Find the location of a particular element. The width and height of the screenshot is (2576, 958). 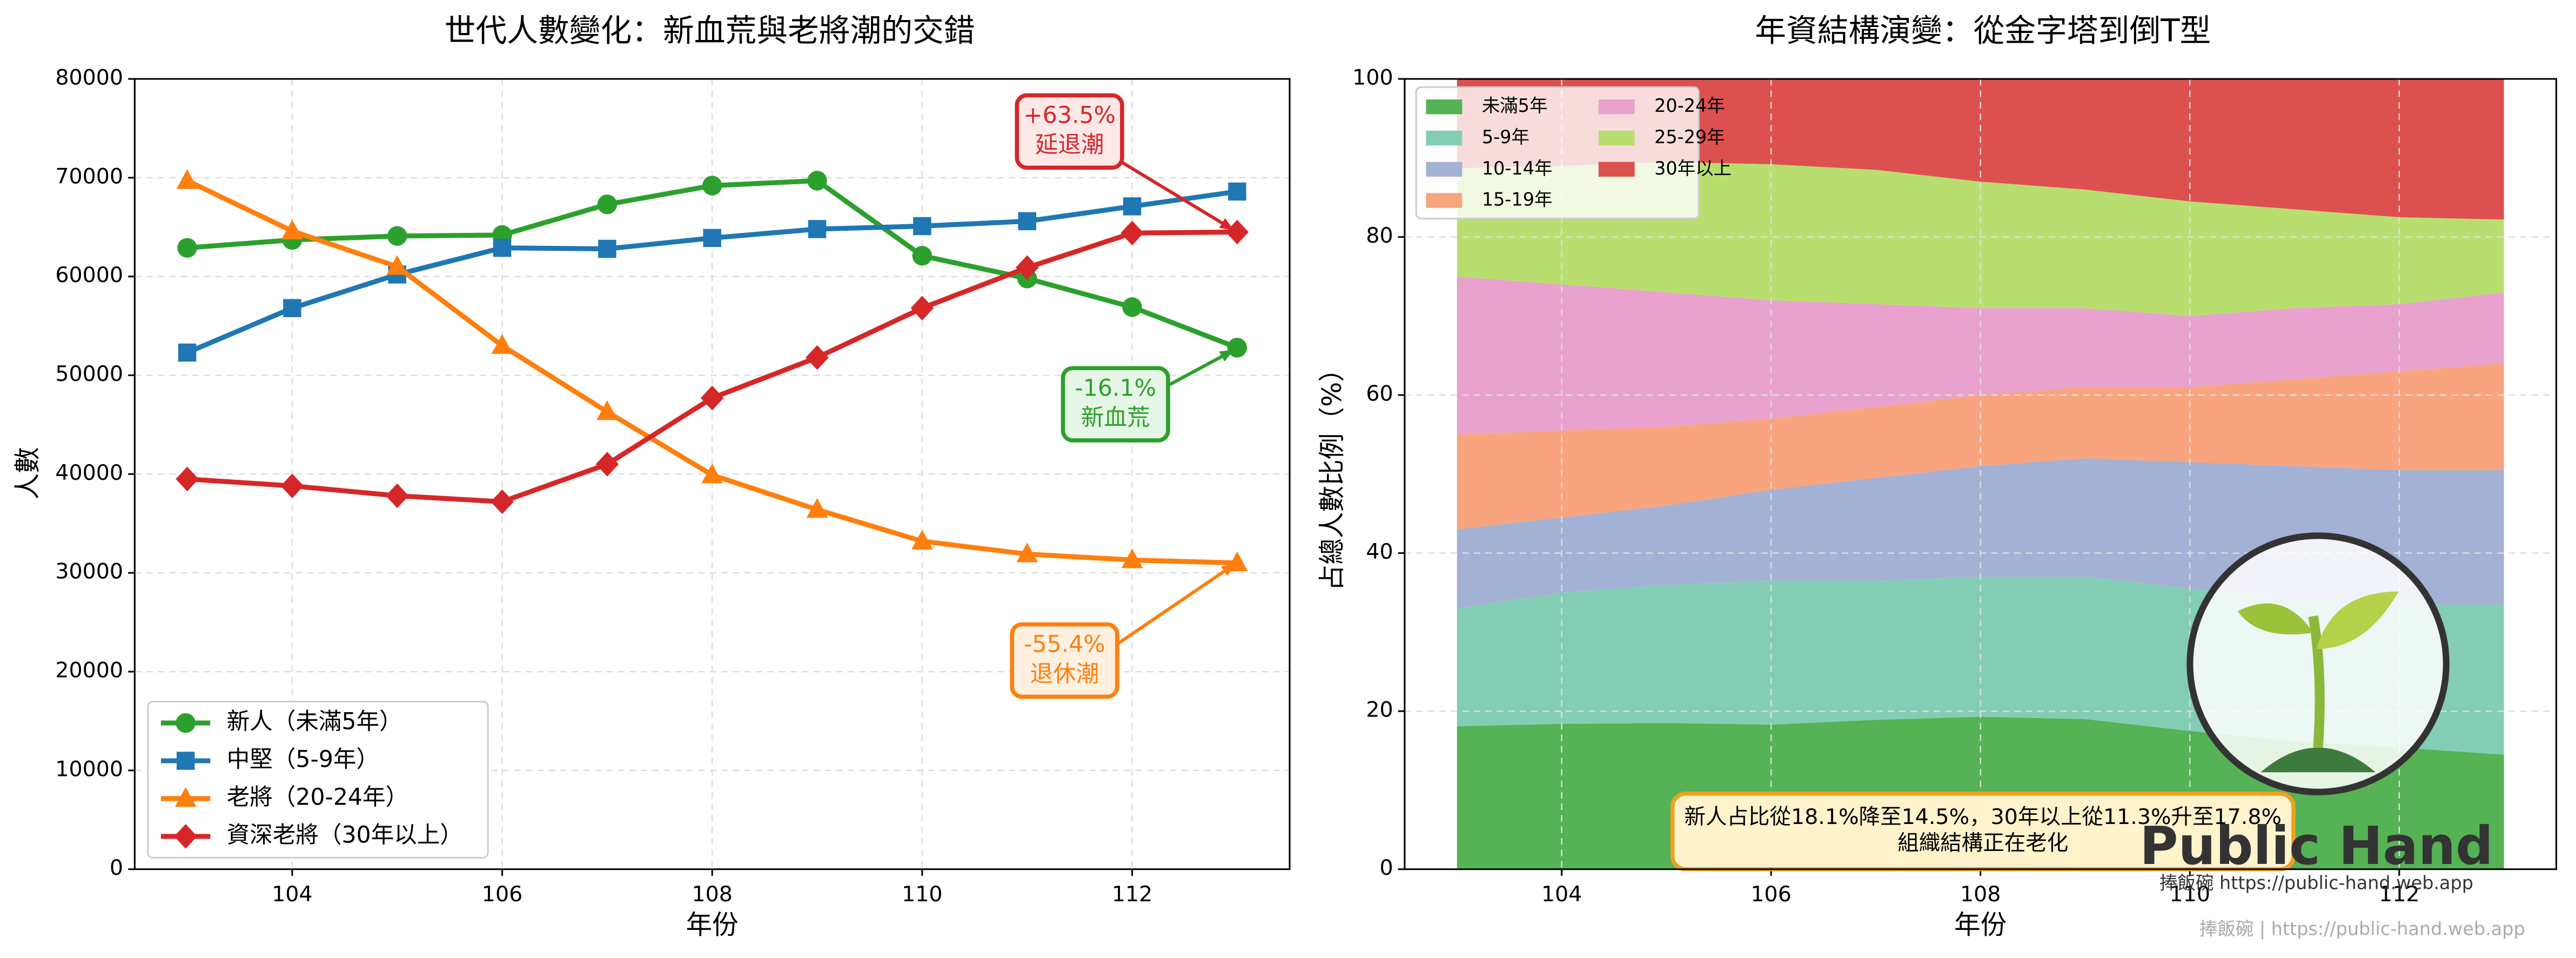

y-tick-label: 80 is located at coordinates (1379, 235).